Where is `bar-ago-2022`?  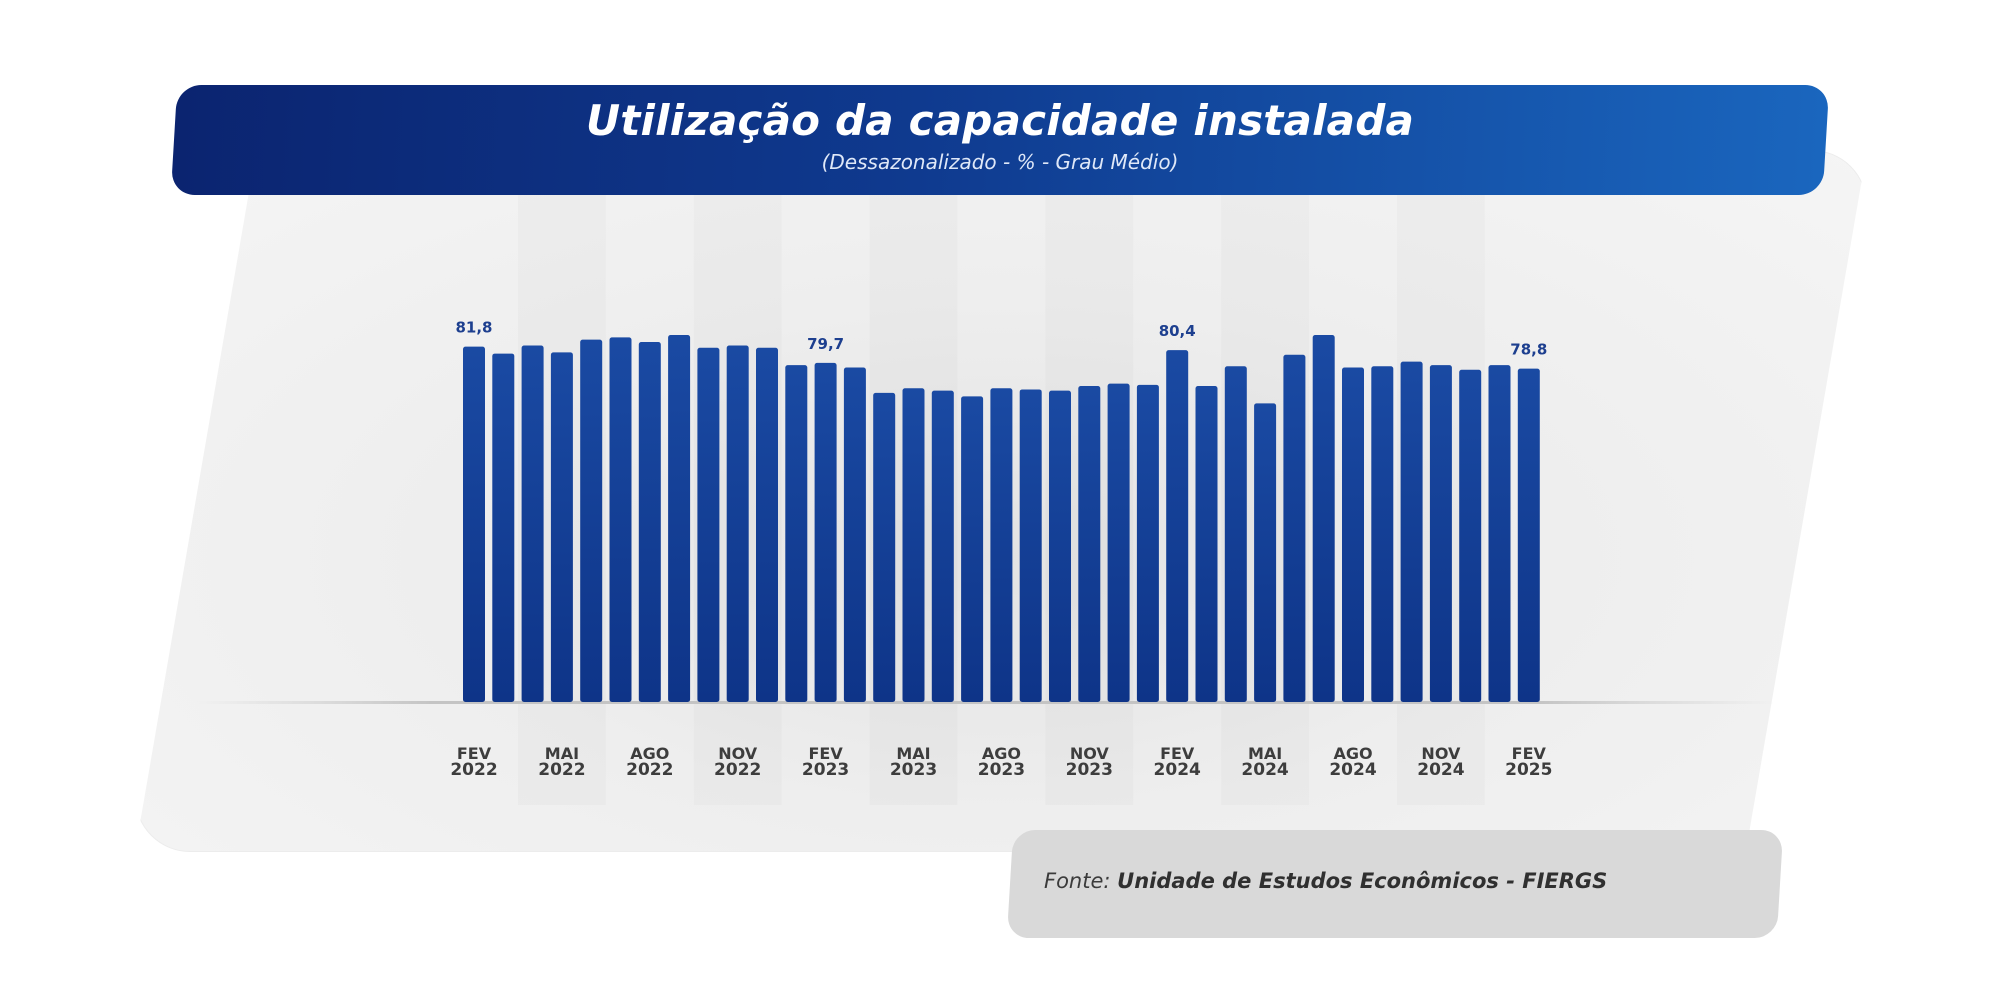
bar-ago-2022 is located at coordinates (649, 521).